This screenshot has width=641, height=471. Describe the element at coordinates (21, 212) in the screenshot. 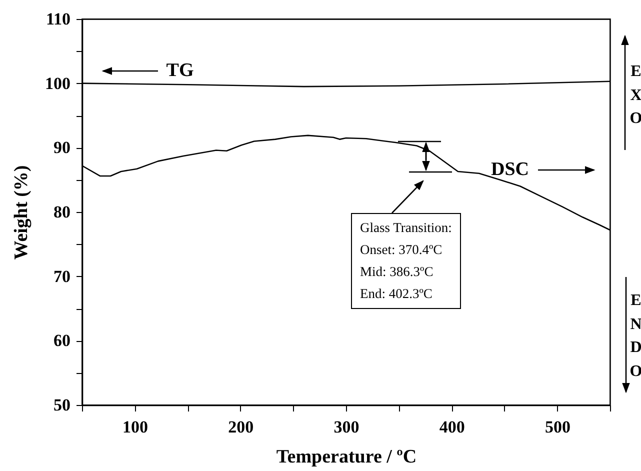

I see `y-axis-title: Weight (%)` at that location.